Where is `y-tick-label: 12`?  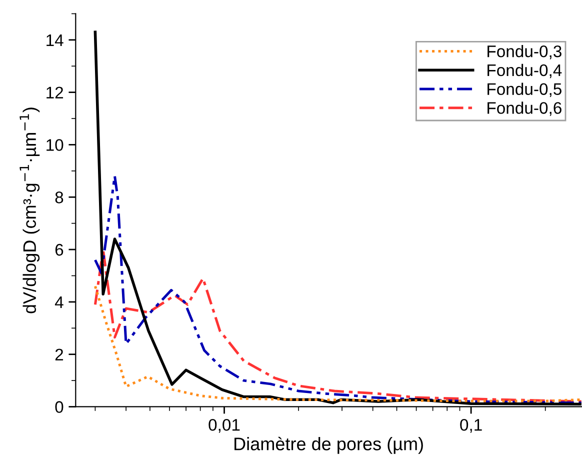 y-tick-label: 12 is located at coordinates (55, 92).